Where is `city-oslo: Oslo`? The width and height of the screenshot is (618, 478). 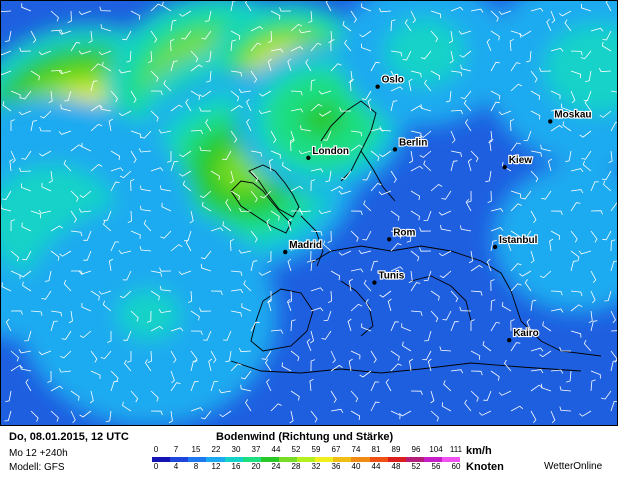
city-oslo: Oslo is located at coordinates (390, 81).